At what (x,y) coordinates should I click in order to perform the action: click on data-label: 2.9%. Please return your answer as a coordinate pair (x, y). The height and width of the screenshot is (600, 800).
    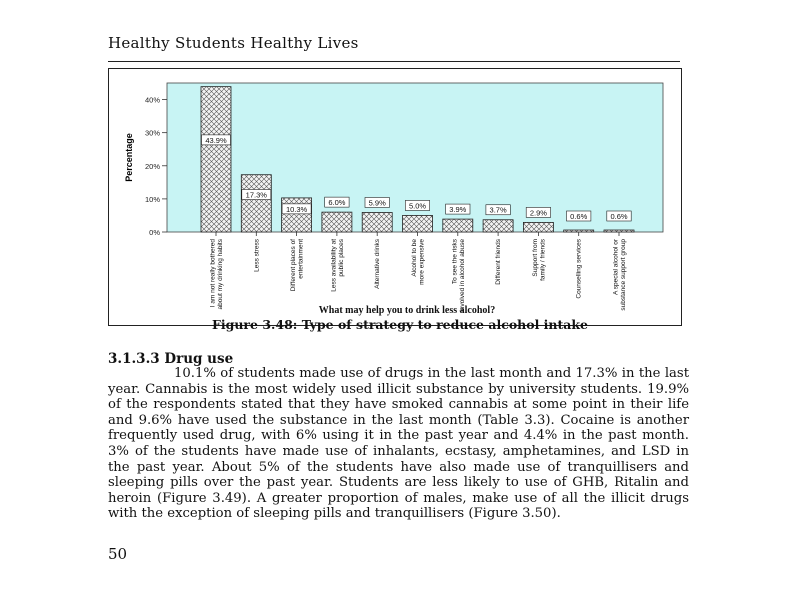
    Looking at the image, I should click on (538, 212).